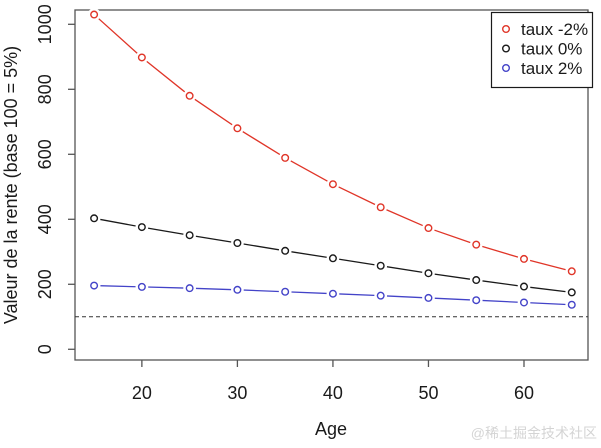 This screenshot has height=448, width=601. What do you see at coordinates (524, 393) in the screenshot?
I see `x-tick-label: 60` at bounding box center [524, 393].